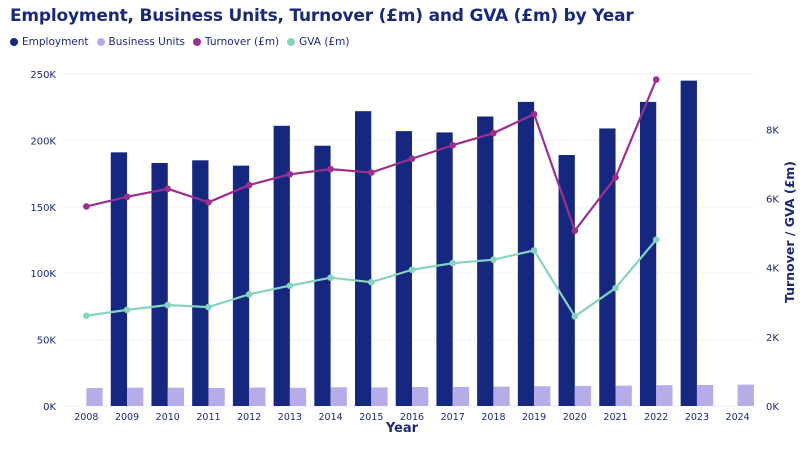  Describe the element at coordinates (772, 130) in the screenshot. I see `y2-tick-label: 8K` at that location.